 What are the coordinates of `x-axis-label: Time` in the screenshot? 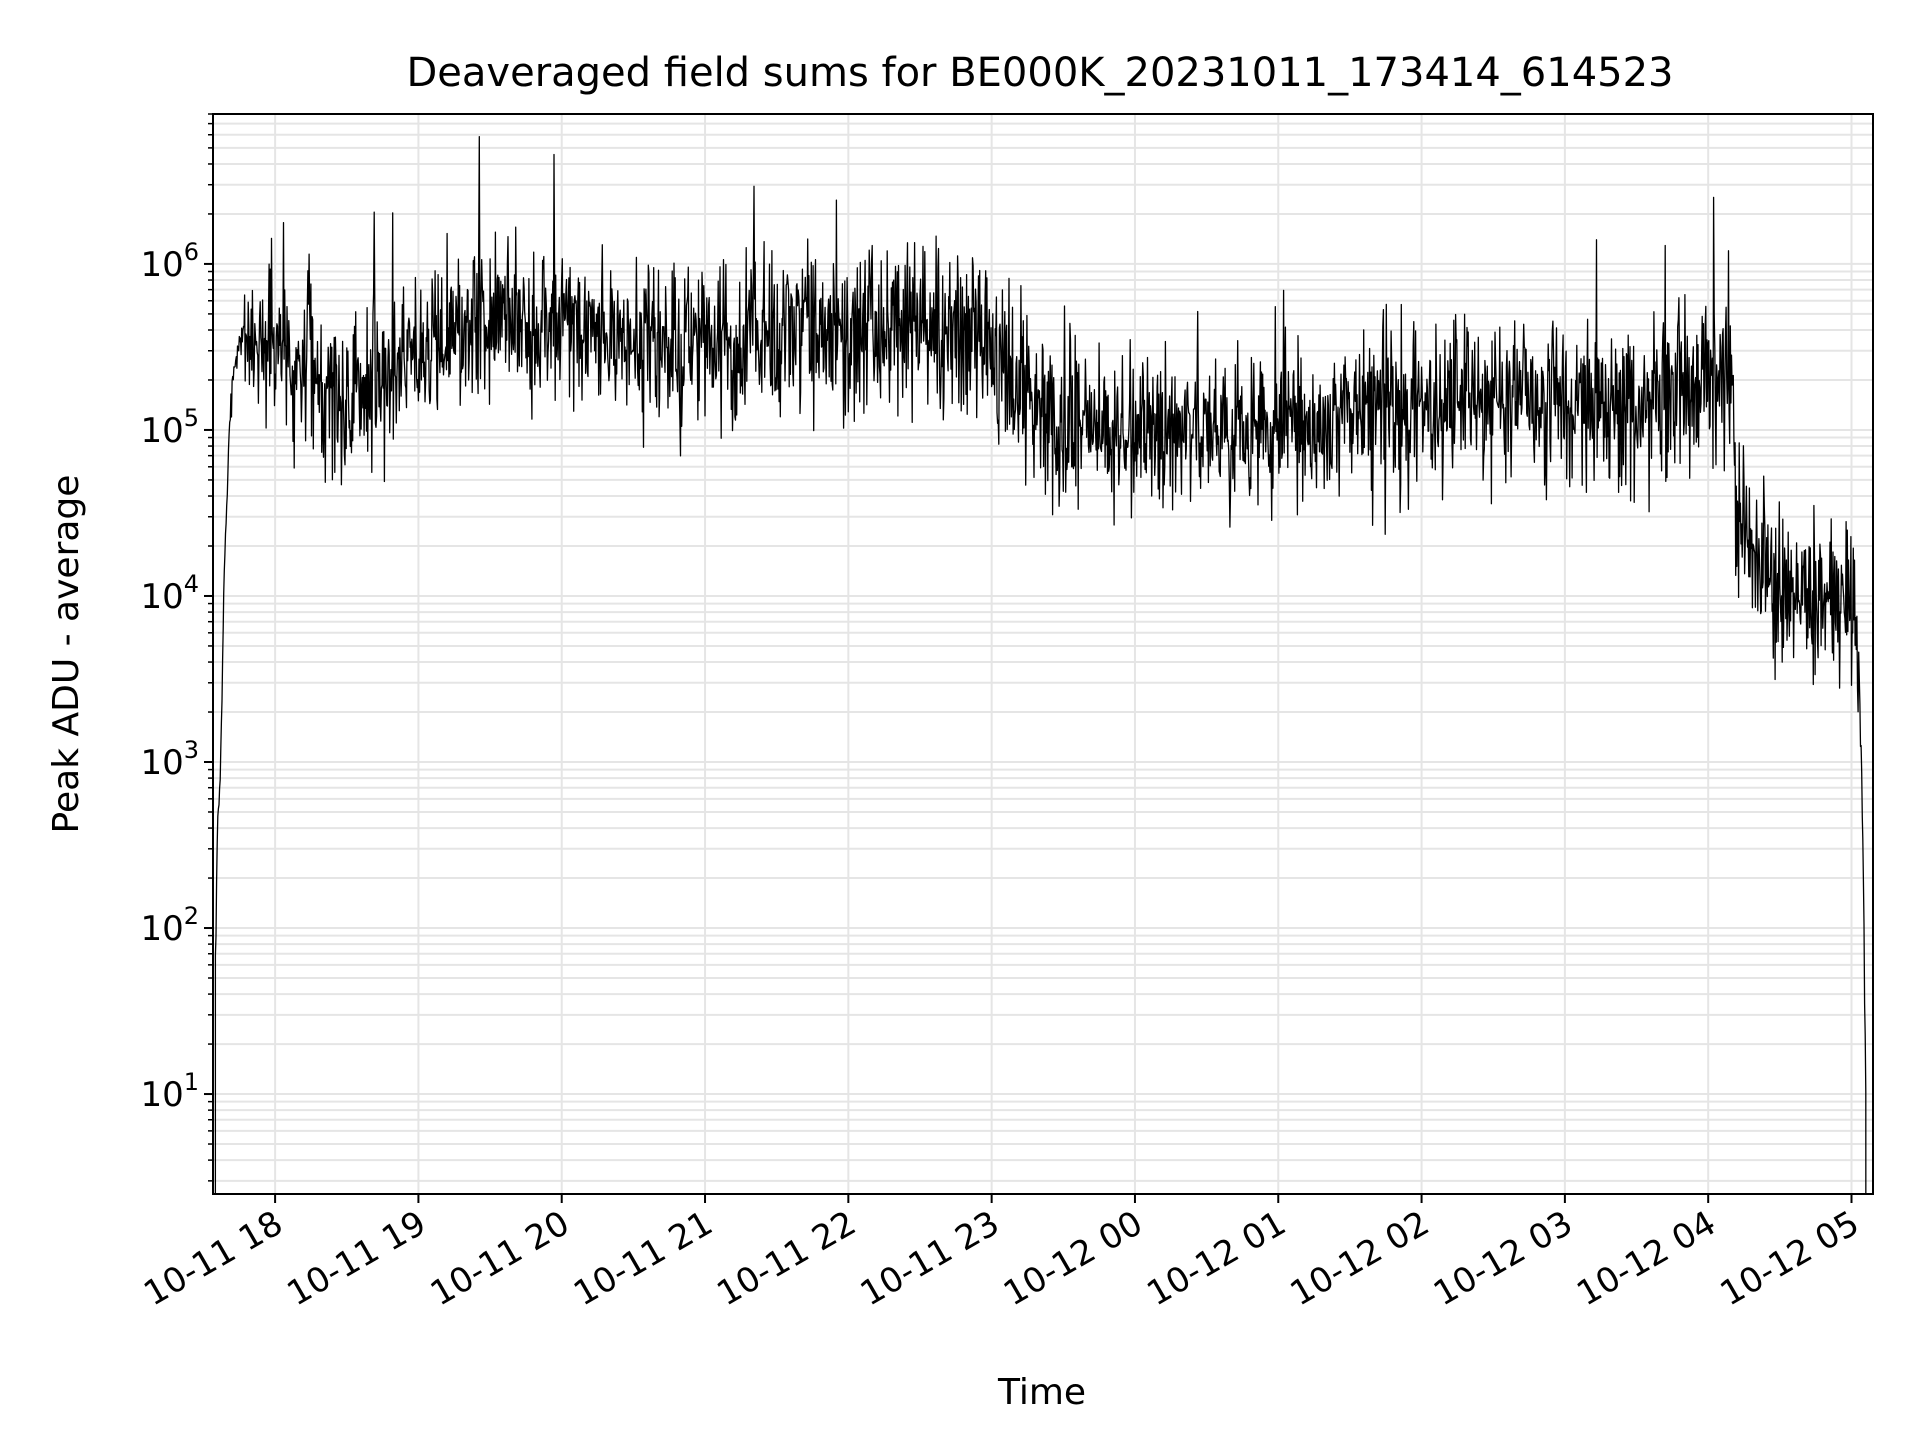 It's located at (1041, 1392).